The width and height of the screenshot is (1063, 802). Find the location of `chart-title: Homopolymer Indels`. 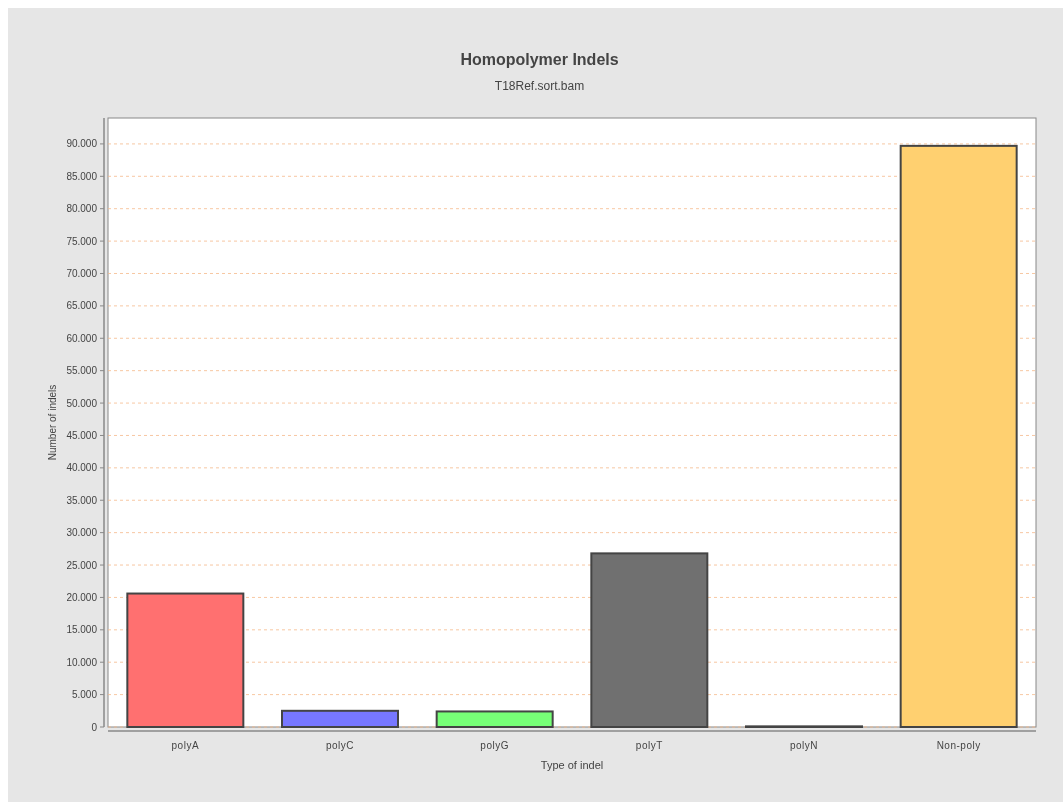

chart-title: Homopolymer Indels is located at coordinates (539, 59).